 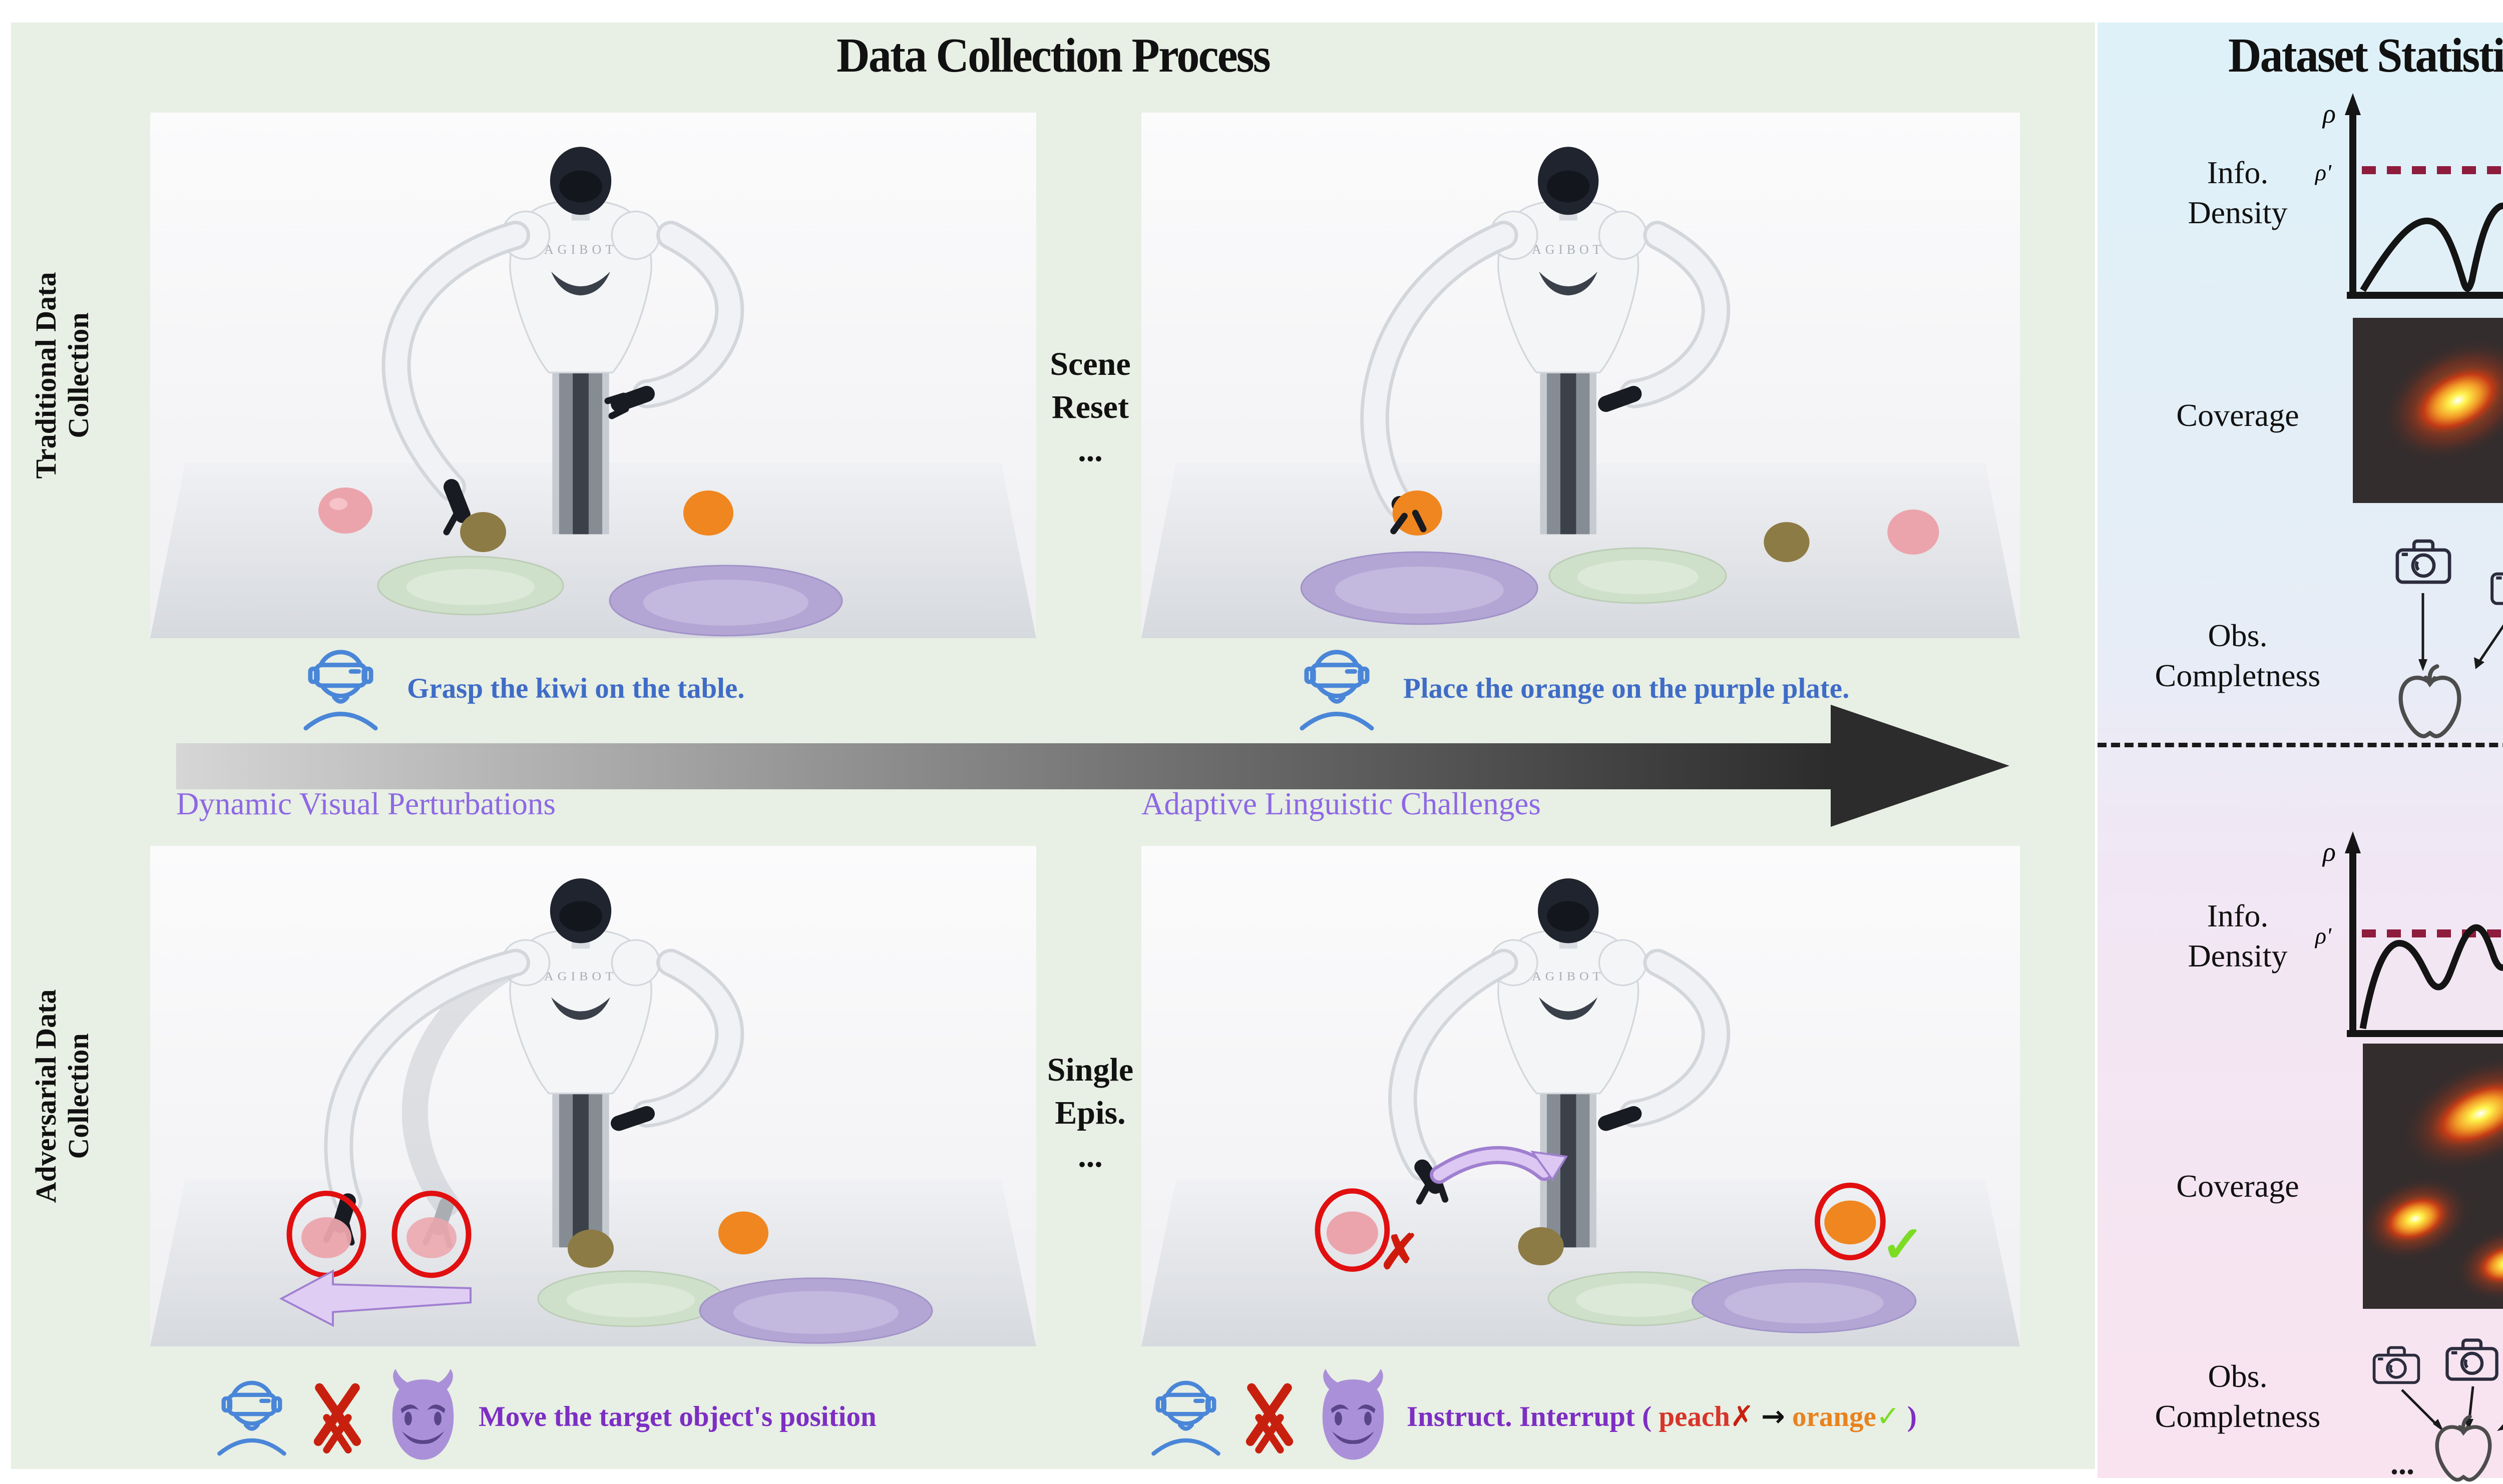 What do you see at coordinates (1092, 766) in the screenshot?
I see `right-arrow-icon` at bounding box center [1092, 766].